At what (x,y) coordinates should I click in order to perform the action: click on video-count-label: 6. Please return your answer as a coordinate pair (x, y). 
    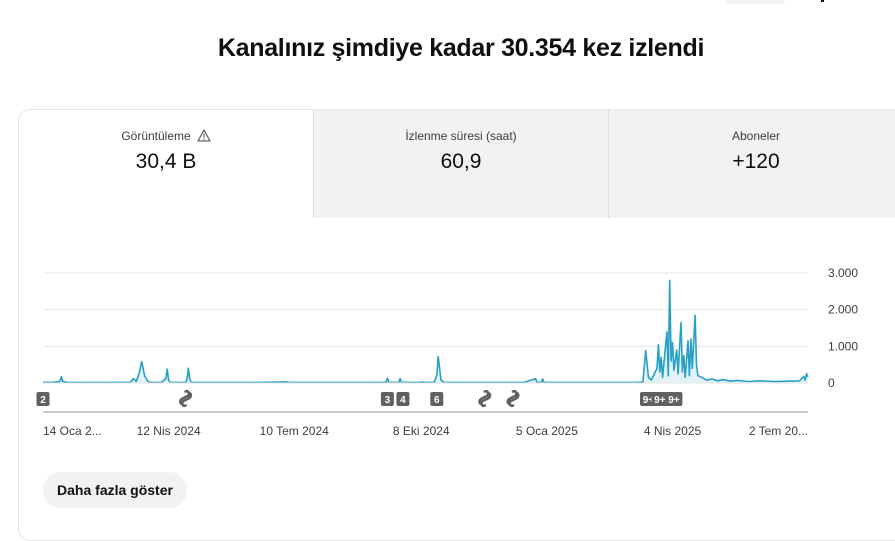
    Looking at the image, I should click on (437, 400).